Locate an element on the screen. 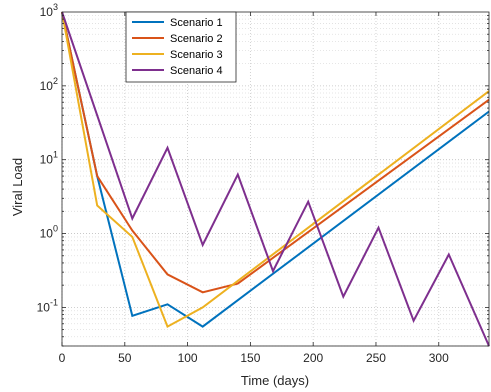 Image resolution: width=491 pixels, height=392 pixels. legend: Scenario 1 Scenario 2 Scenario 3 Scenario 4 is located at coordinates (181, 47).